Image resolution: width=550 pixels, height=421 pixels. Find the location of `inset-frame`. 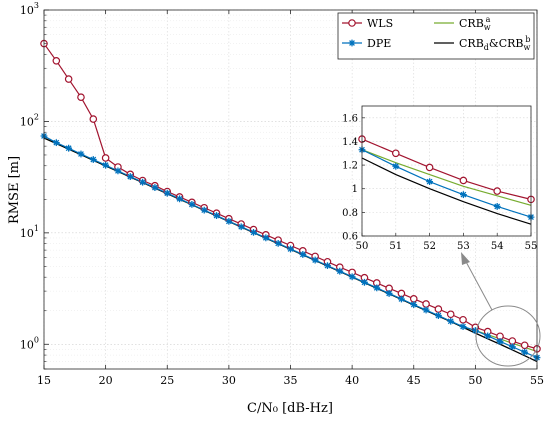

inset-frame is located at coordinates (446, 171).